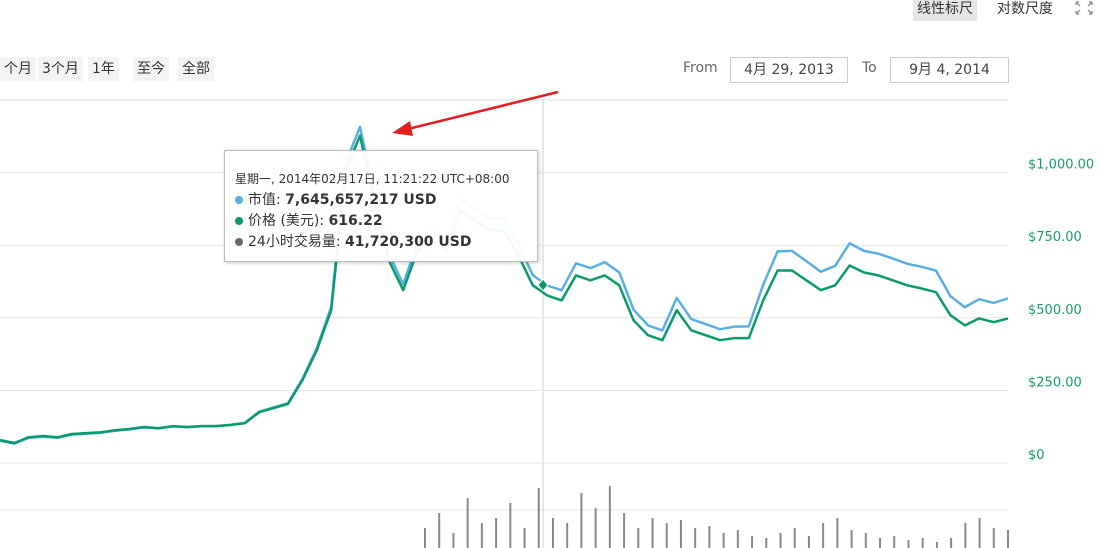 Image resolution: width=1106 pixels, height=548 pixels. I want to click on range-button: 1年, so click(103, 69).